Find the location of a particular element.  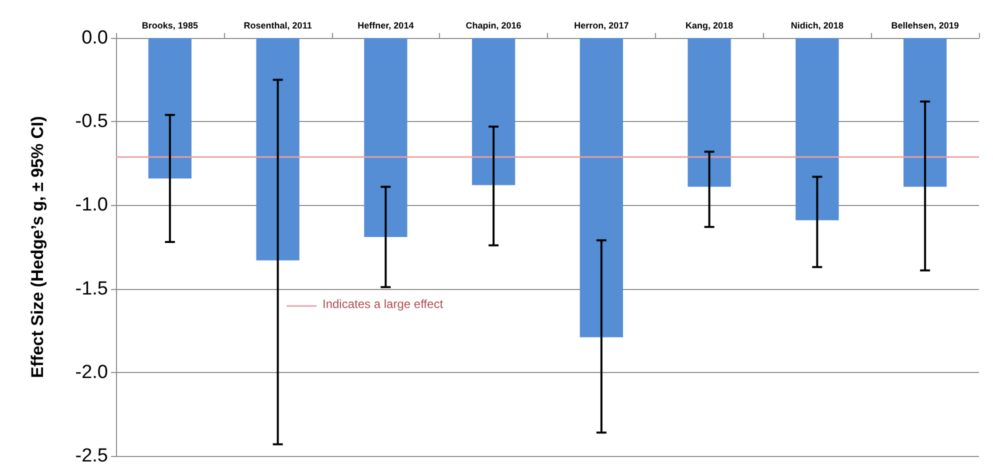

legend-label: Indicates a large effect is located at coordinates (383, 304).